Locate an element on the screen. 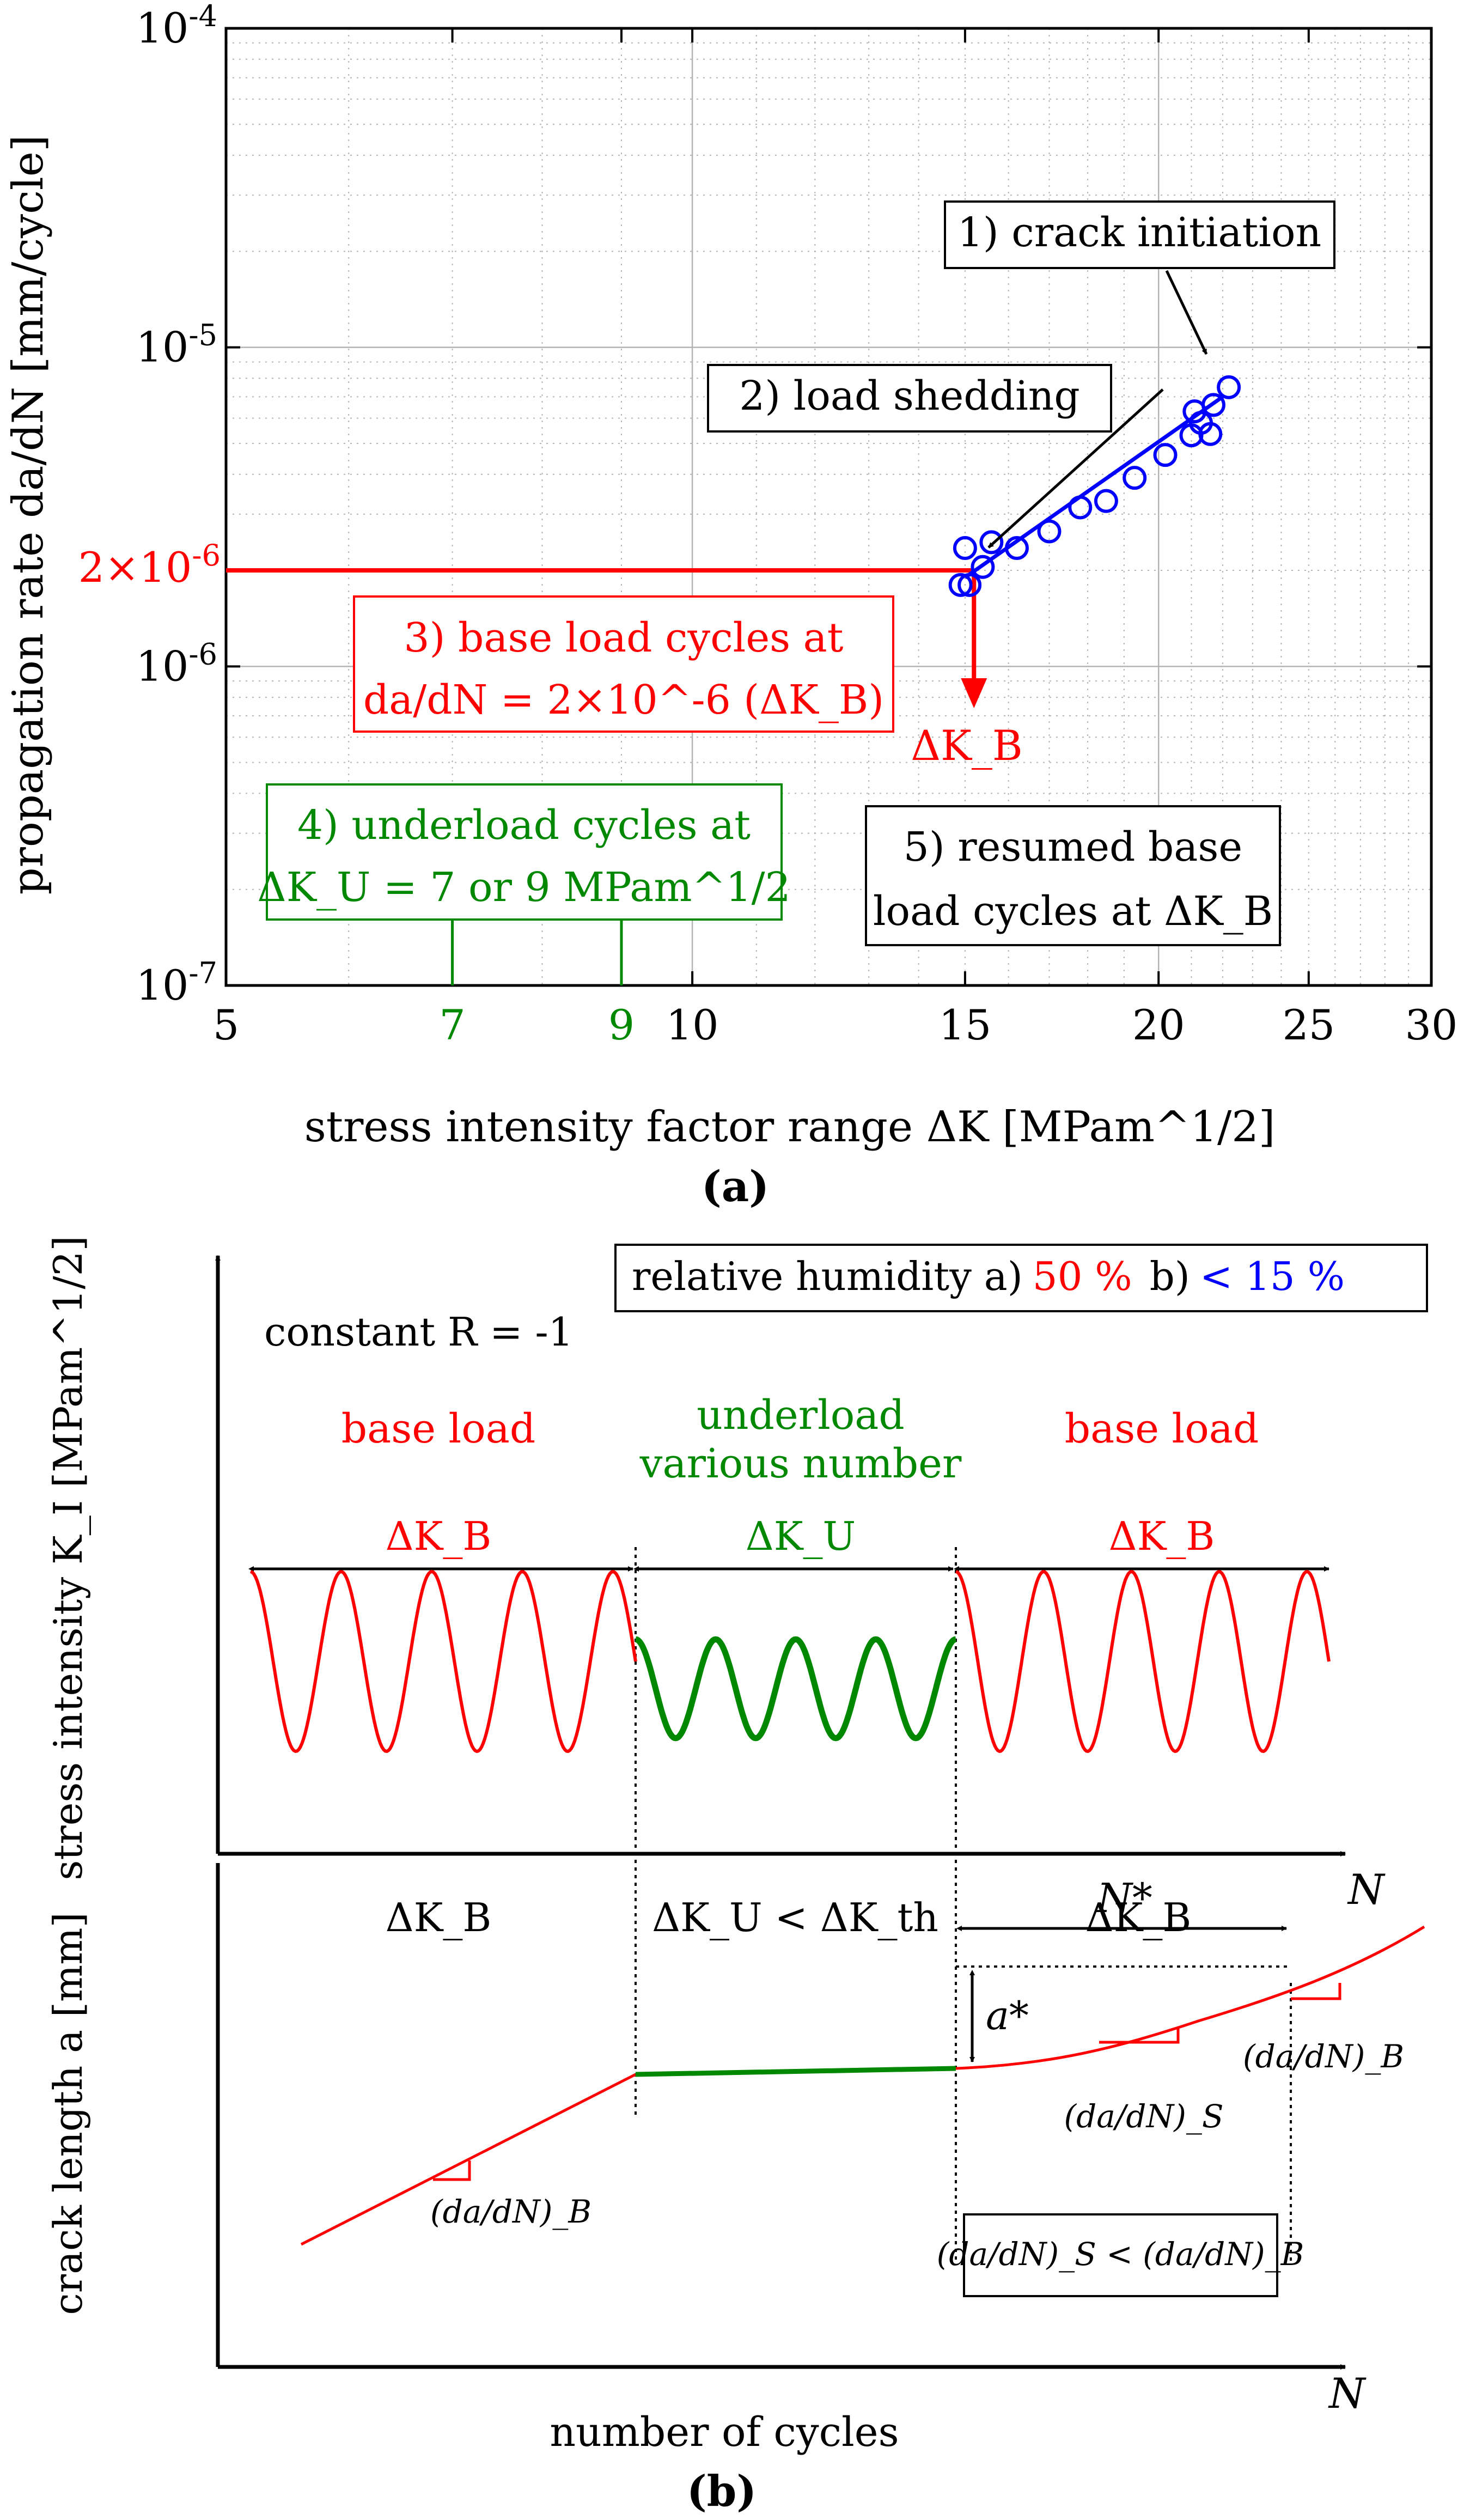 The height and width of the screenshot is (2520, 1470). x-tick-label: 20 is located at coordinates (1158, 1025).